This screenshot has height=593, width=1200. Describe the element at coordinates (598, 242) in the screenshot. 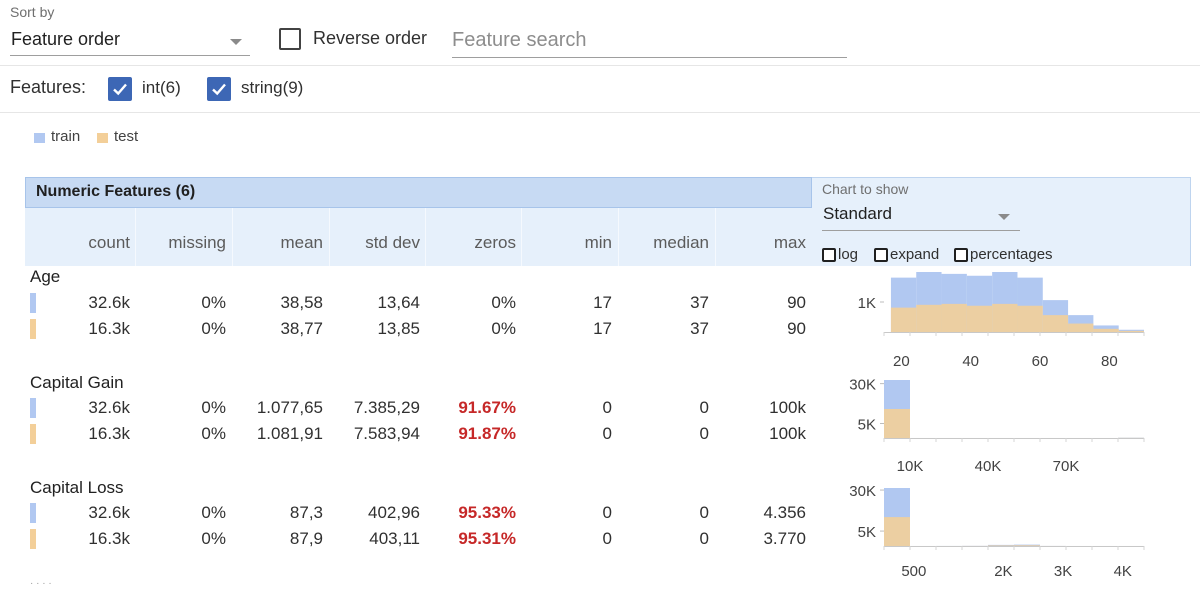

I see `column-header-min: min` at that location.